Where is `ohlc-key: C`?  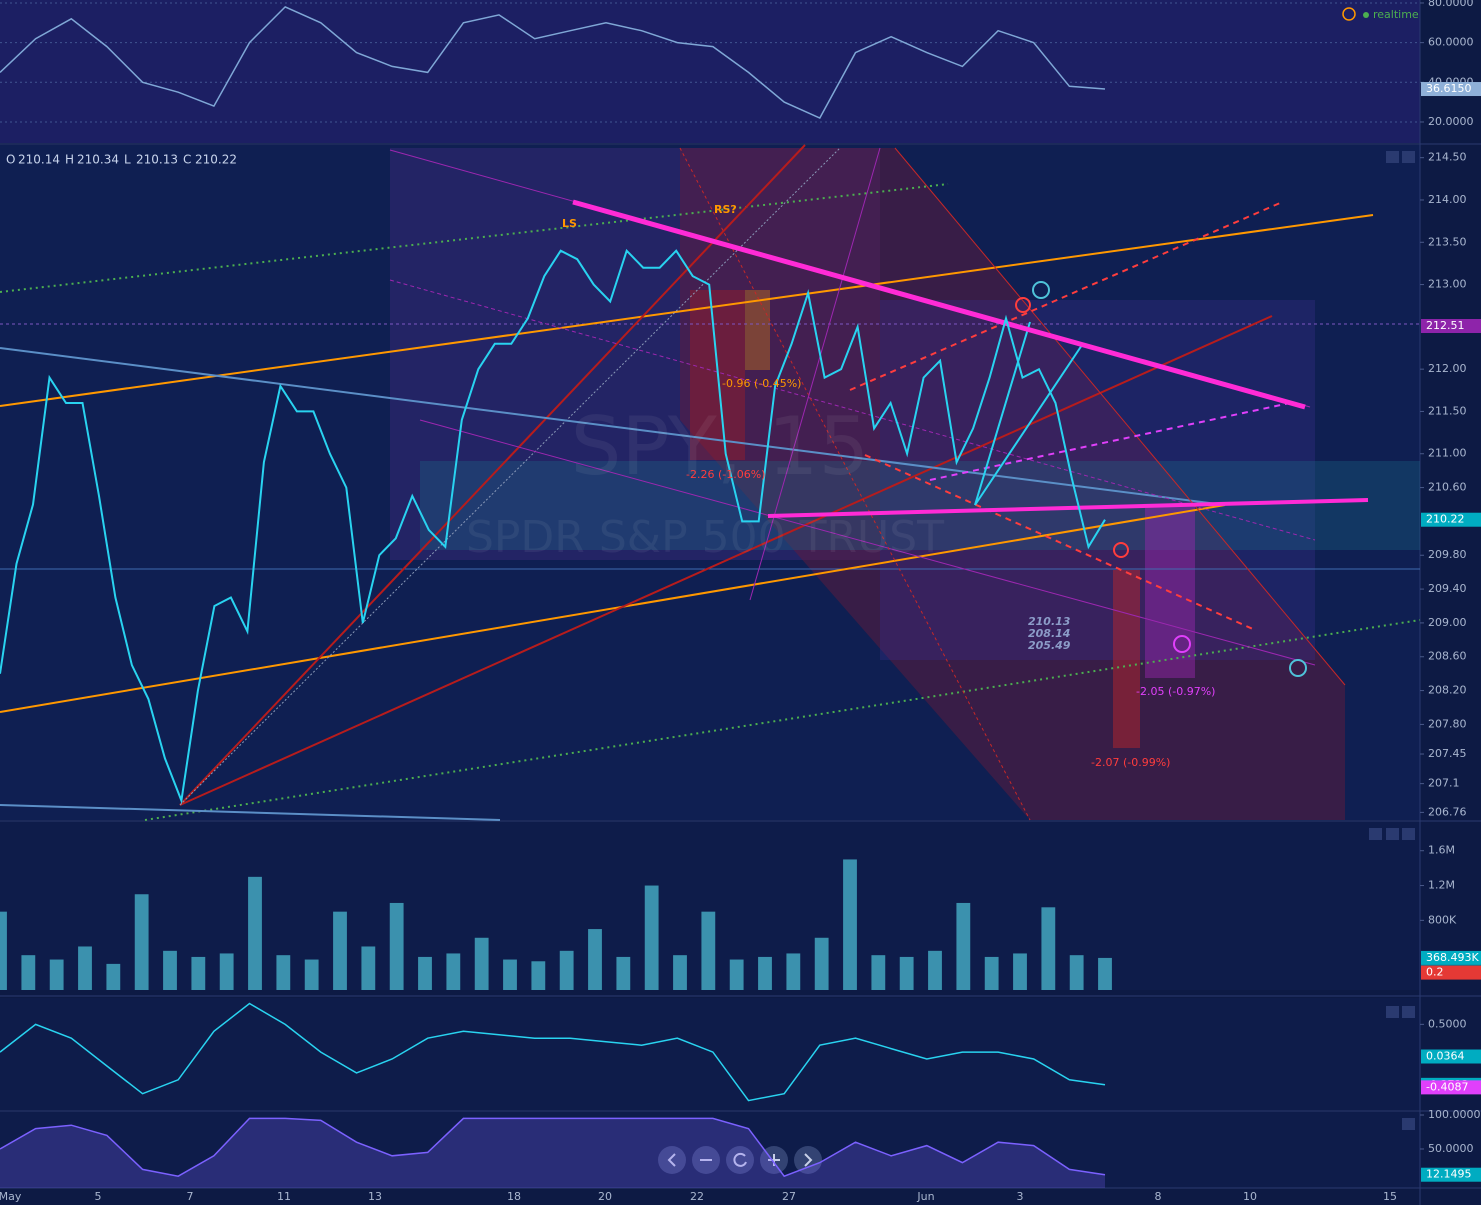
ohlc-key: C is located at coordinates (187, 160).